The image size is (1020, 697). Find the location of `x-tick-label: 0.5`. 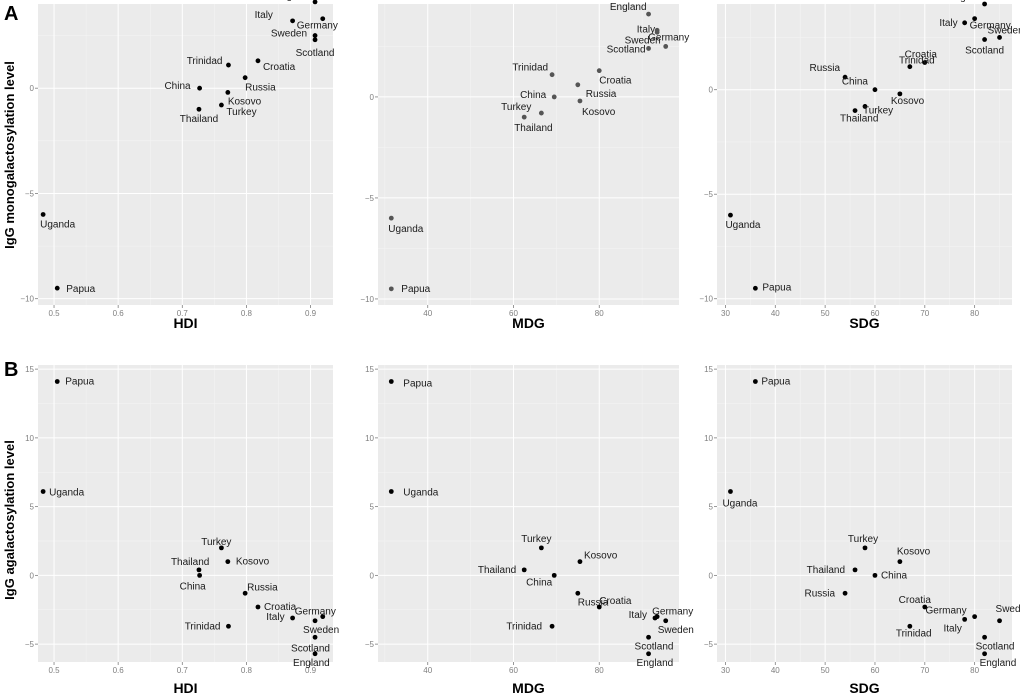

x-tick-label: 0.5 is located at coordinates (54, 313).